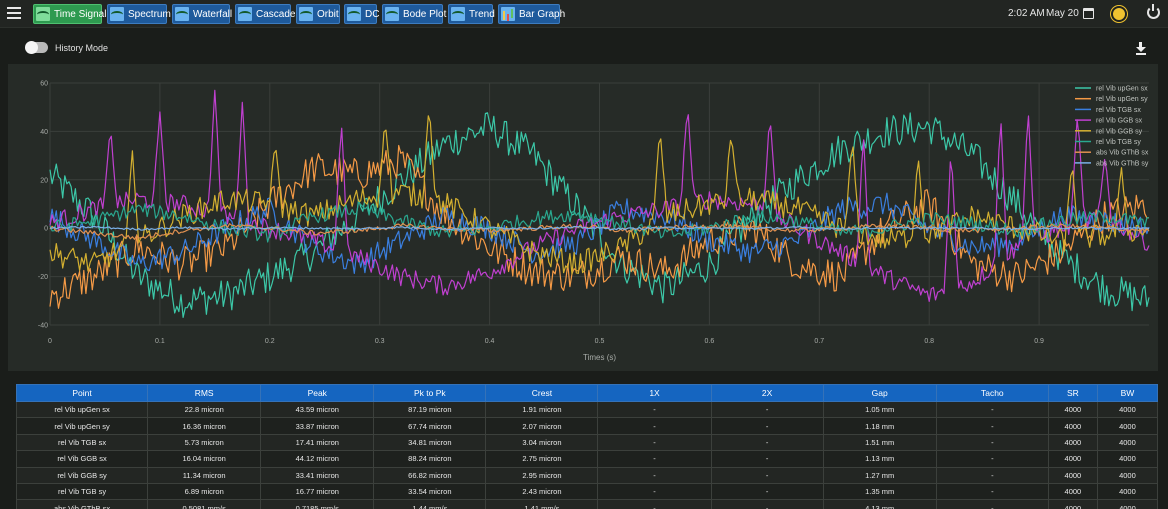 The width and height of the screenshot is (1168, 509). Describe the element at coordinates (531, 14) in the screenshot. I see `tab-bar-graph: Bar Graph` at that location.